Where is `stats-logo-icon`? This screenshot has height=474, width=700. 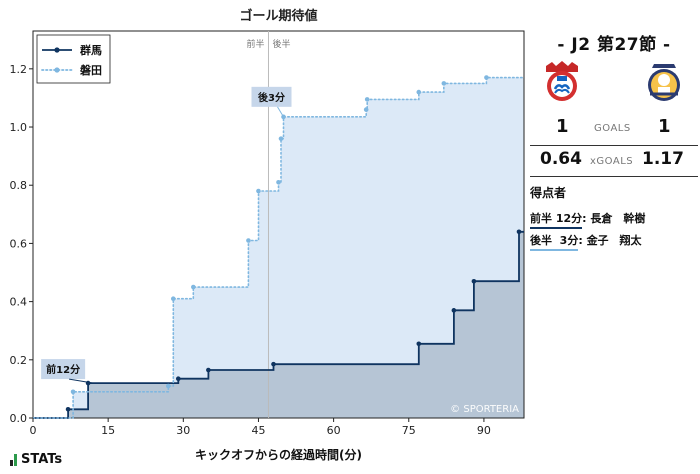 stats-logo-icon is located at coordinates (13, 459).